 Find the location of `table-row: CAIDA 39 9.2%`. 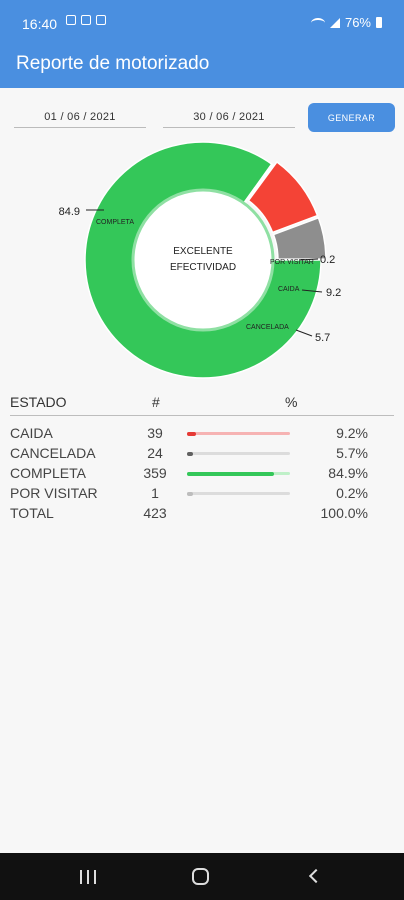

table-row: CAIDA 39 9.2% is located at coordinates (202, 434).